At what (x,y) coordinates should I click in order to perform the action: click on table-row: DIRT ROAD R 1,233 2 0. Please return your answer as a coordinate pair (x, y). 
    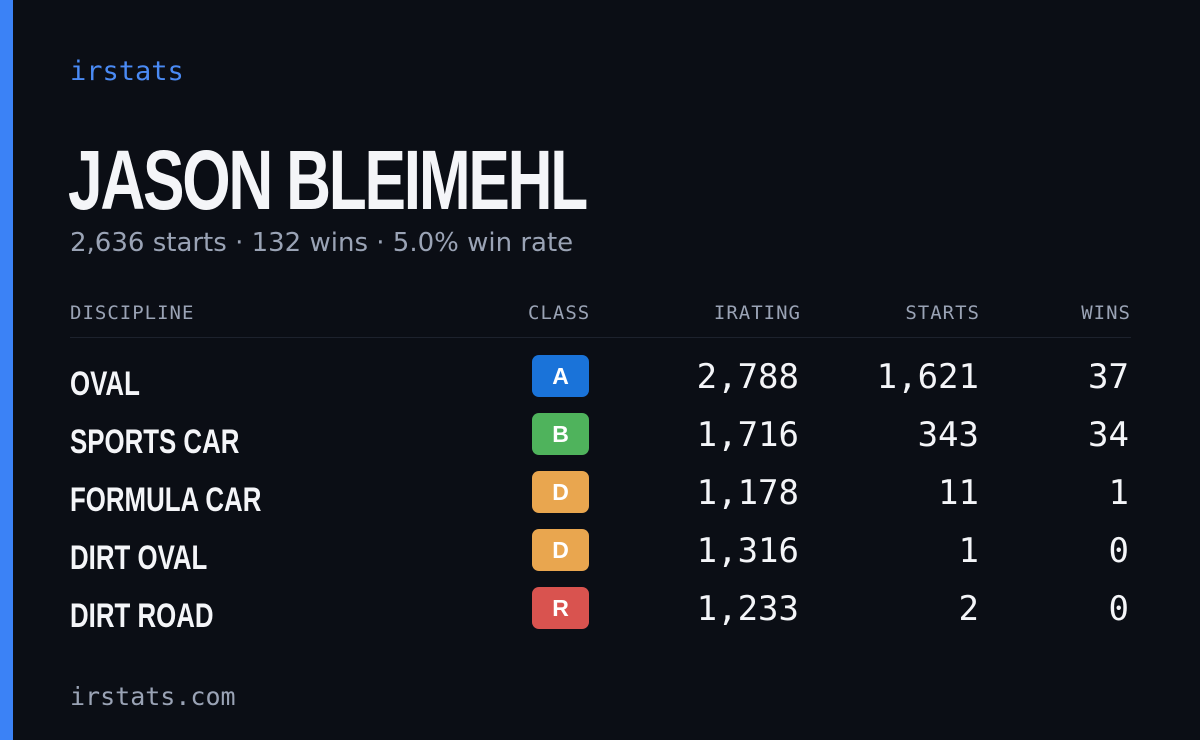
    Looking at the image, I should click on (600, 614).